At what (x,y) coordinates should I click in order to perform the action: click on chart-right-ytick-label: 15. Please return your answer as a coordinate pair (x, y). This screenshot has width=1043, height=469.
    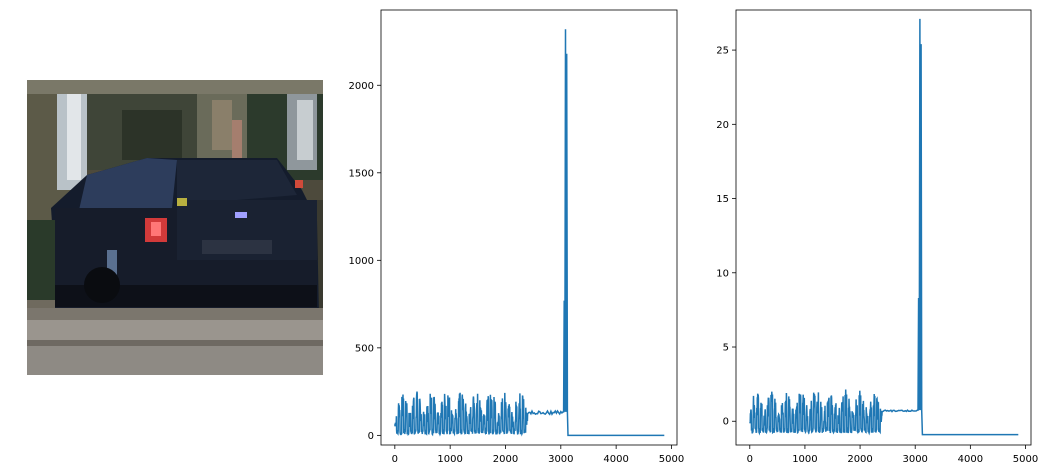
    Looking at the image, I should click on (722, 199).